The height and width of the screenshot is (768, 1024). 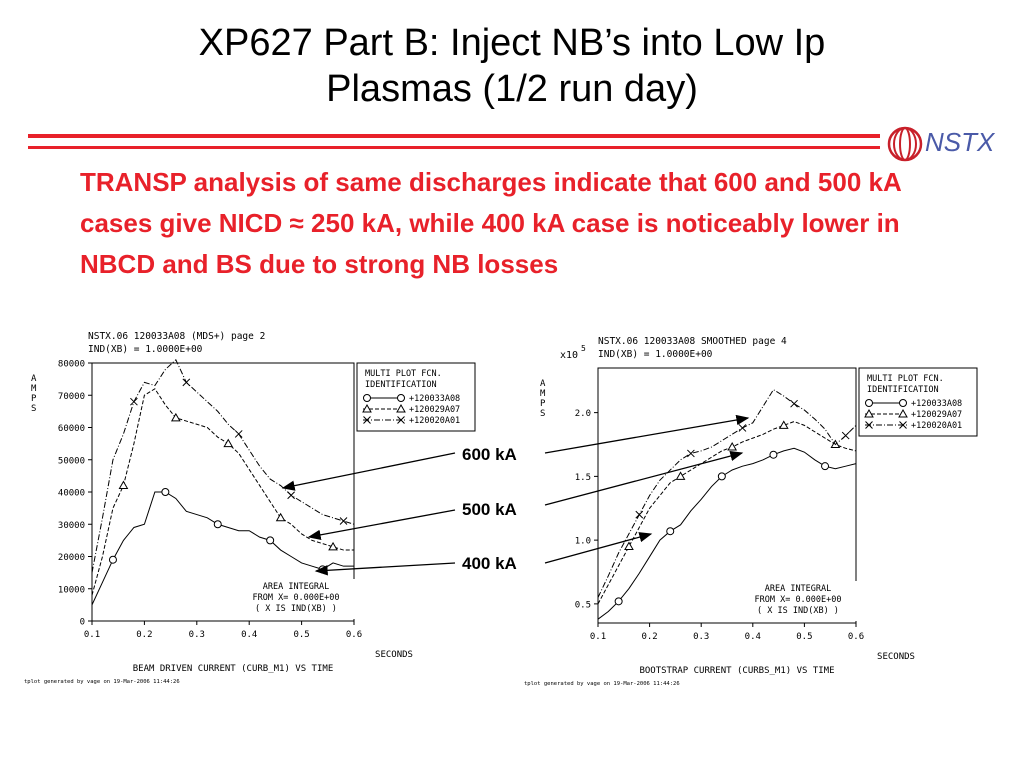 What do you see at coordinates (381, 524) in the screenshot?
I see `arrow-500-left` at bounding box center [381, 524].